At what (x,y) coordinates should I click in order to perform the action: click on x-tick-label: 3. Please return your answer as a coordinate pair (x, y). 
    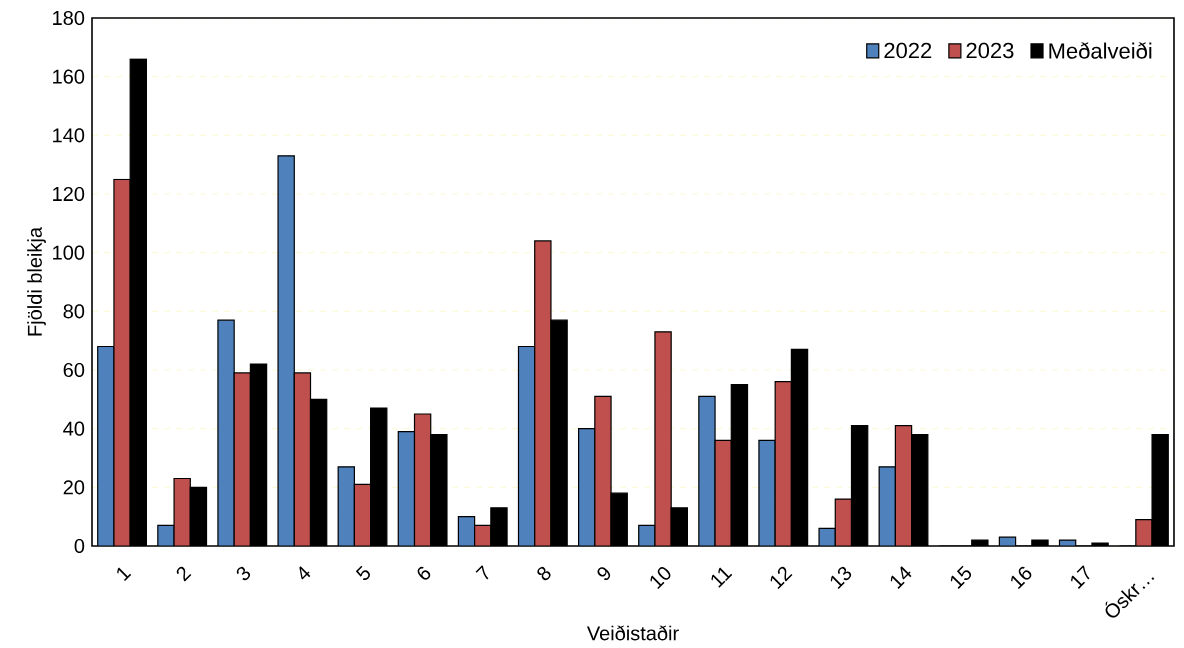
    Looking at the image, I should click on (243, 573).